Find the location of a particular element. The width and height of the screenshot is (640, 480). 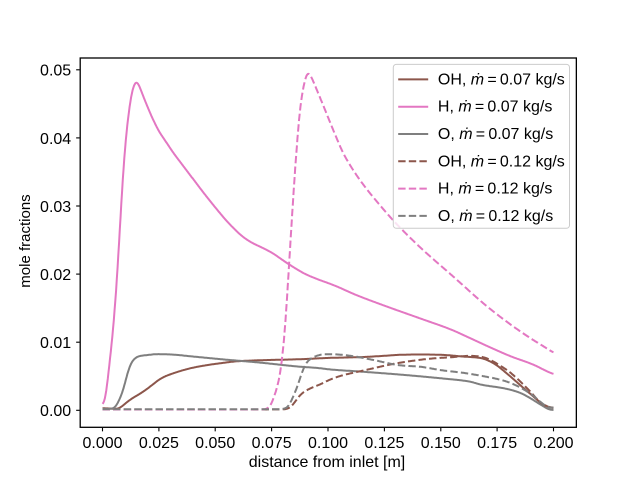

svg-text: 0.150 is located at coordinates (441, 443).